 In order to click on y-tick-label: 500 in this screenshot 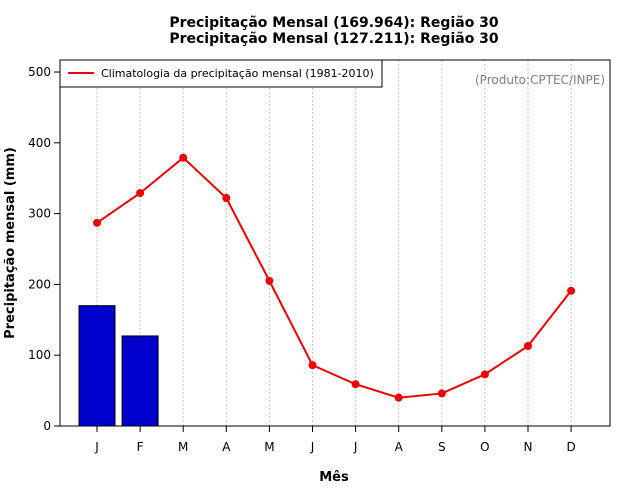, I will do `click(39, 72)`.